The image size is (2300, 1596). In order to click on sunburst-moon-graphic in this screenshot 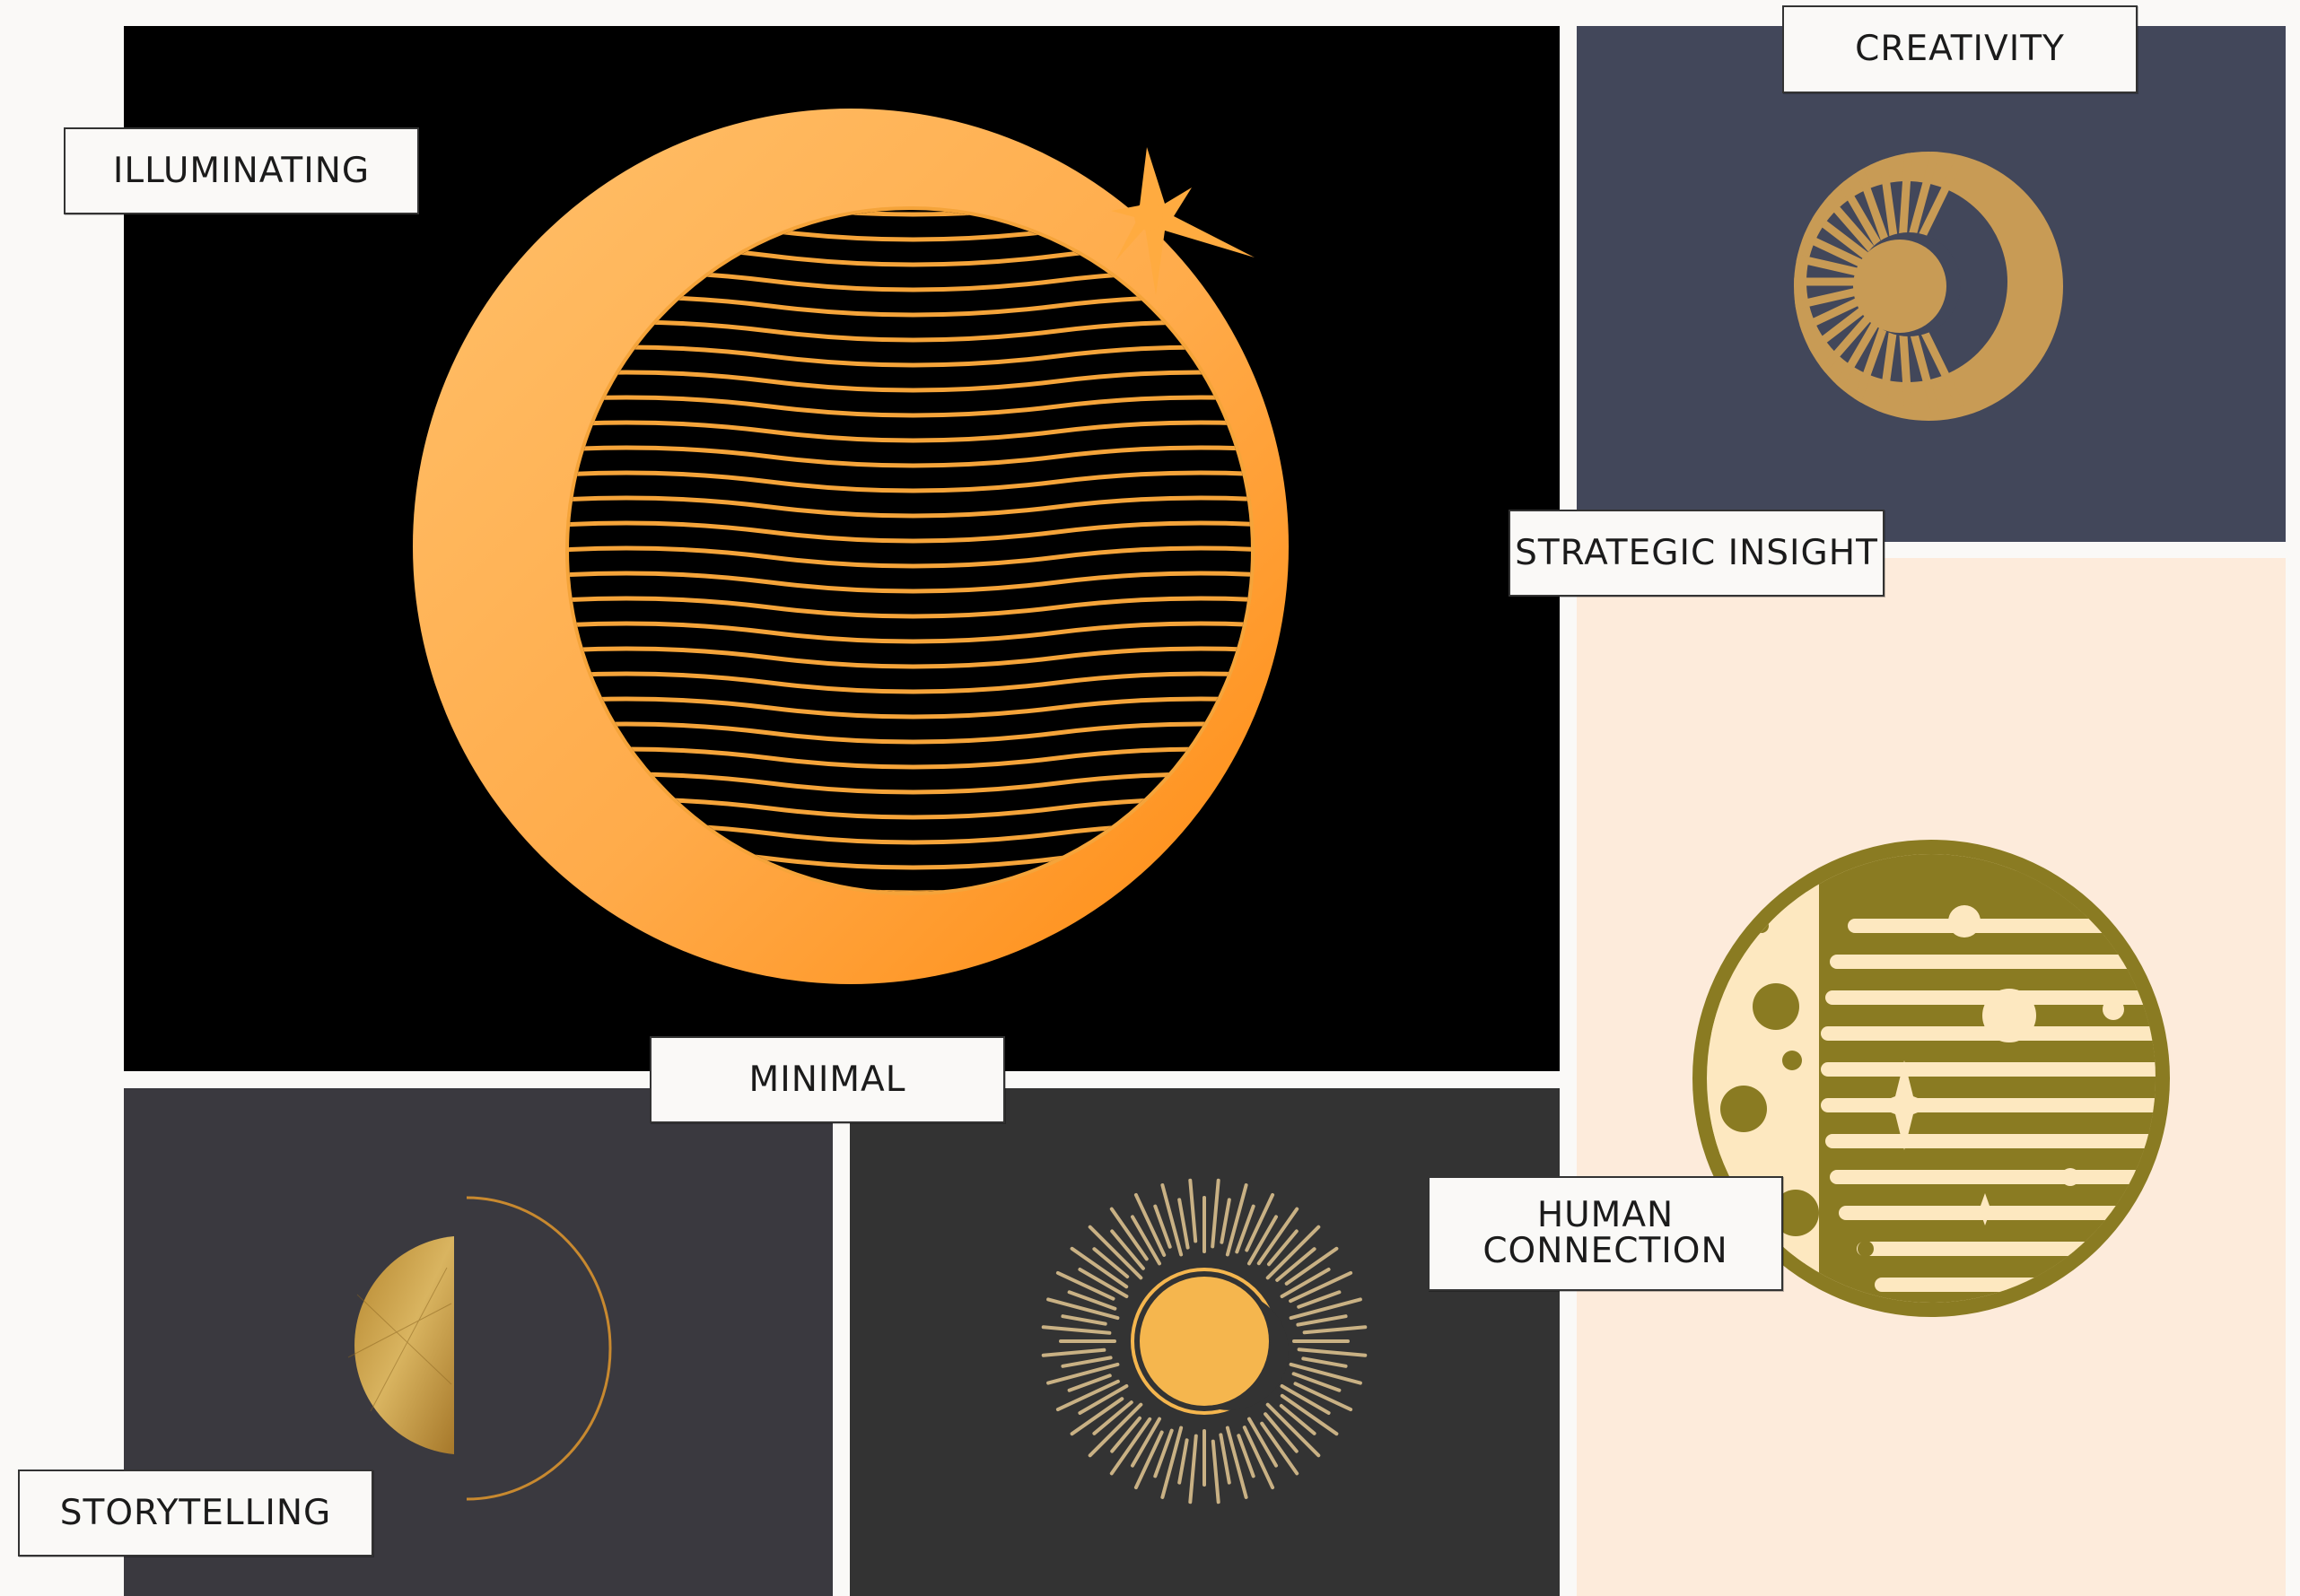, I will do `click(1929, 286)`.